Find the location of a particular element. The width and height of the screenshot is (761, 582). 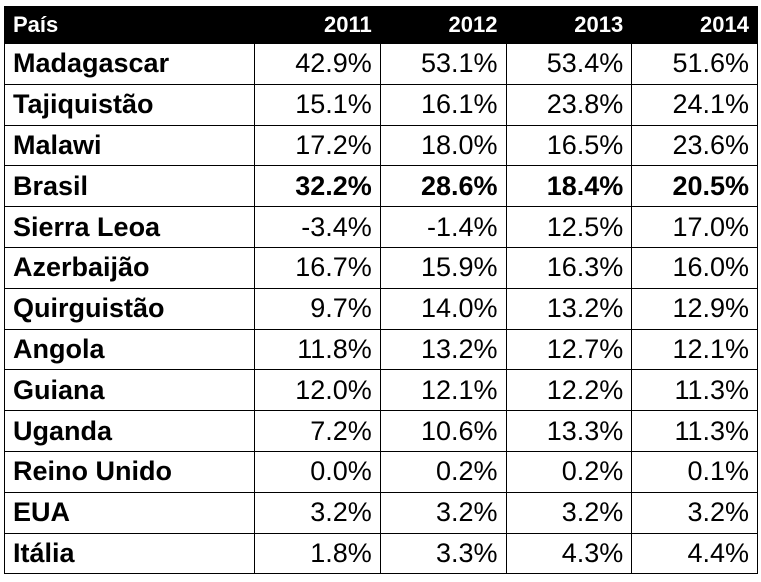

value-cell-2013: 12.7% is located at coordinates (569, 349).